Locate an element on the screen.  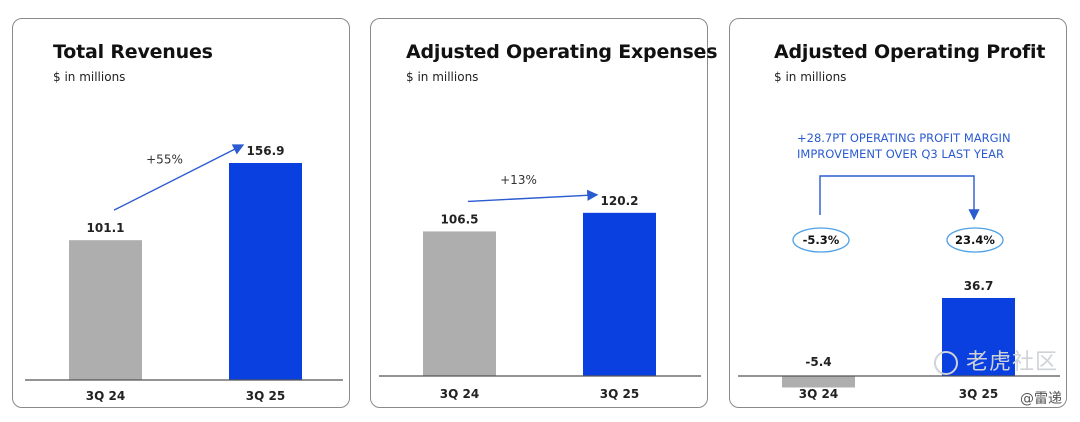
value-label: 101.1 is located at coordinates (106, 228).